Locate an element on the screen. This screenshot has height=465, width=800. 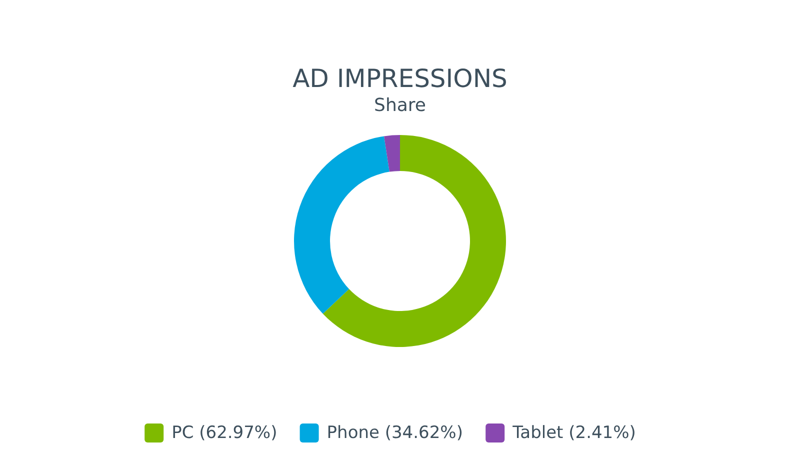
chart-subtitle: Share is located at coordinates (400, 105).